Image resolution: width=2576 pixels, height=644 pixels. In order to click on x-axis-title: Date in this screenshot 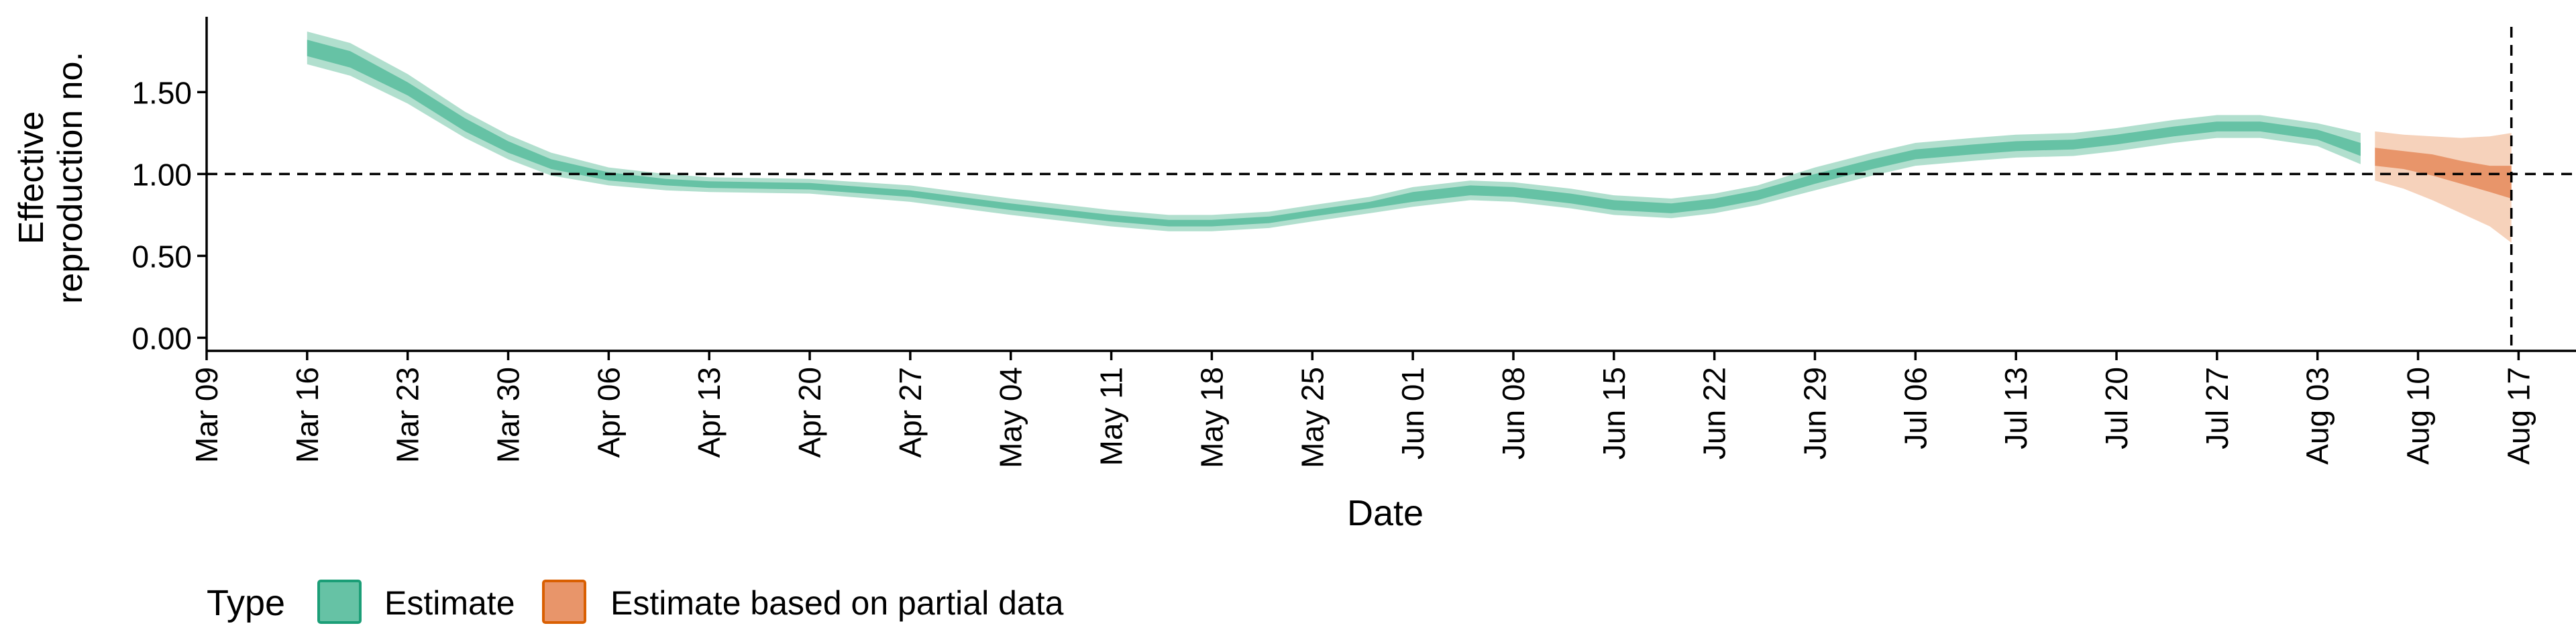, I will do `click(1385, 513)`.